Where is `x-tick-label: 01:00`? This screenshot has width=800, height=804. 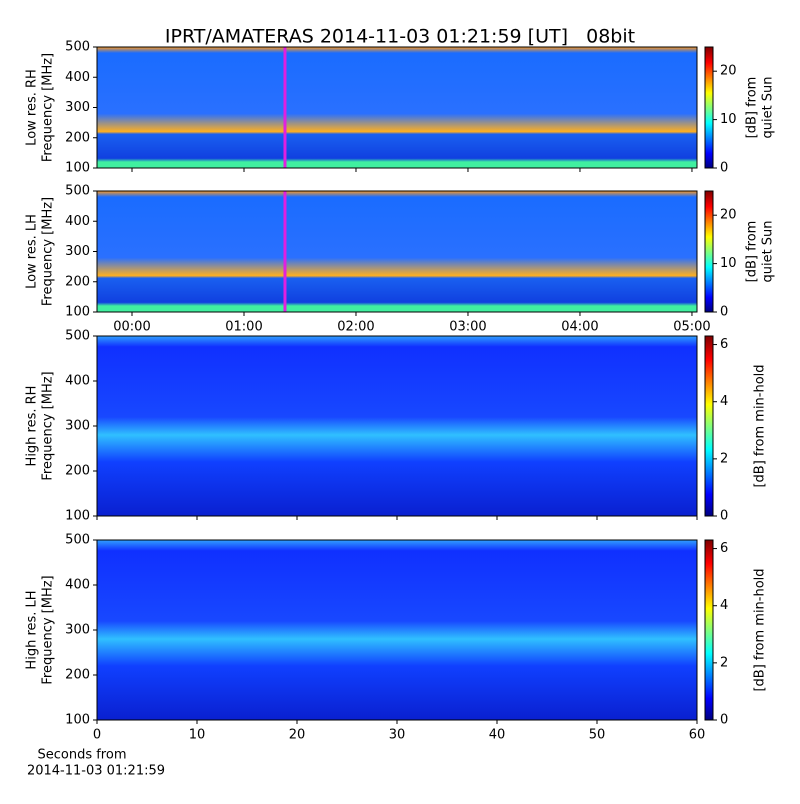 x-tick-label: 01:00 is located at coordinates (243, 327).